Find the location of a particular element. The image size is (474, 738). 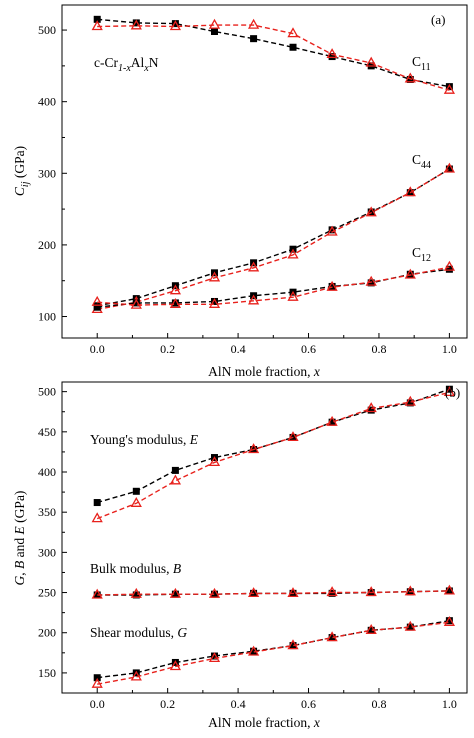

y-tick-label: 250 is located at coordinates (47, 593).